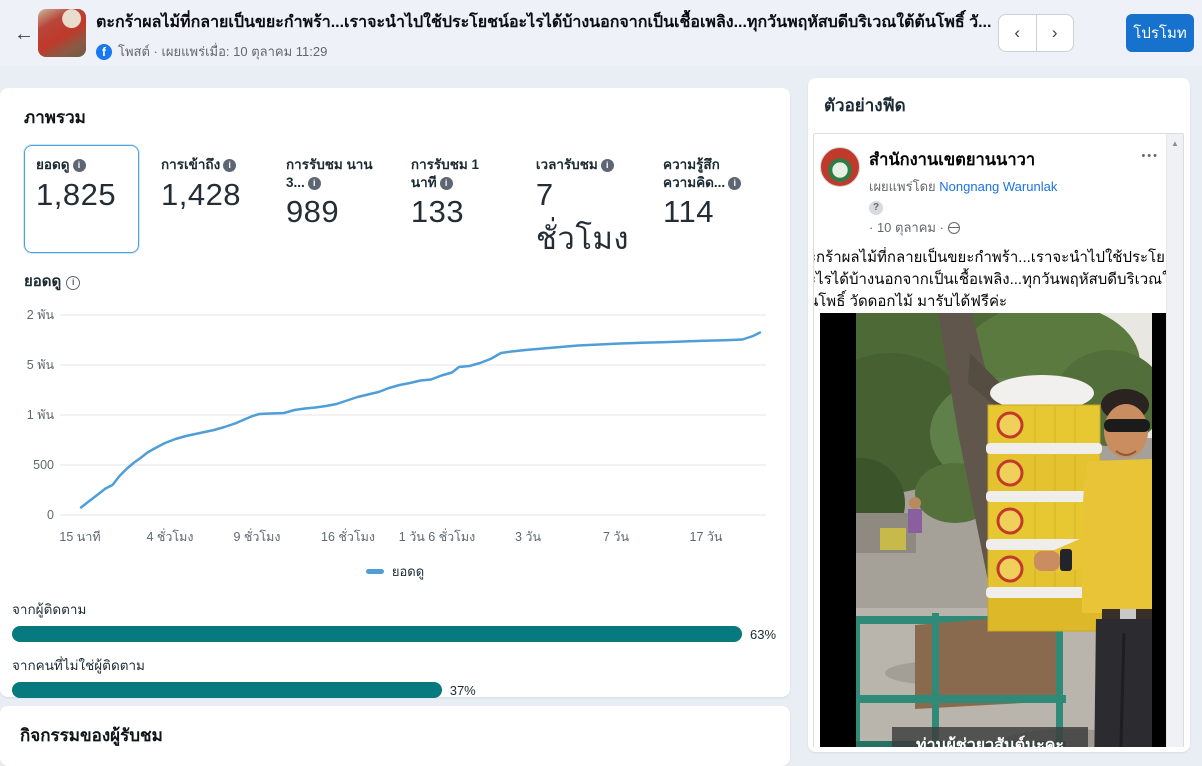 The height and width of the screenshot is (766, 1202). I want to click on facebook-icon: f, so click(104, 51).